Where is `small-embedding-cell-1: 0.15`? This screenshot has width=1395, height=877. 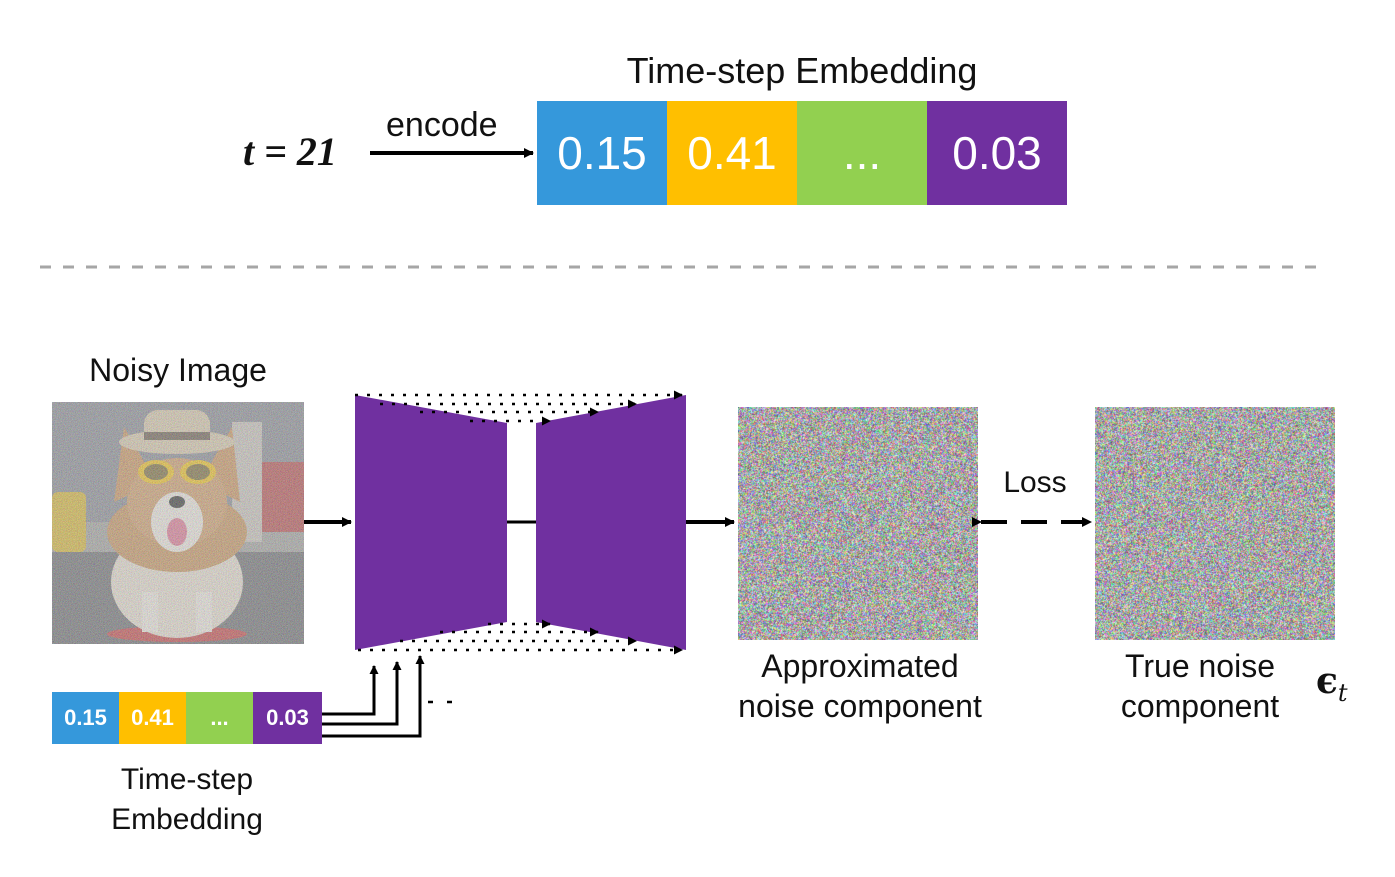 small-embedding-cell-1: 0.15 is located at coordinates (85, 718).